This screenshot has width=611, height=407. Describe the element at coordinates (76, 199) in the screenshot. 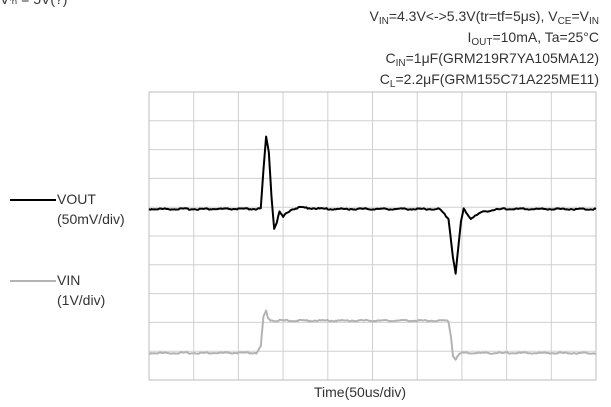

I see `vout-legend-name: VOUT` at that location.